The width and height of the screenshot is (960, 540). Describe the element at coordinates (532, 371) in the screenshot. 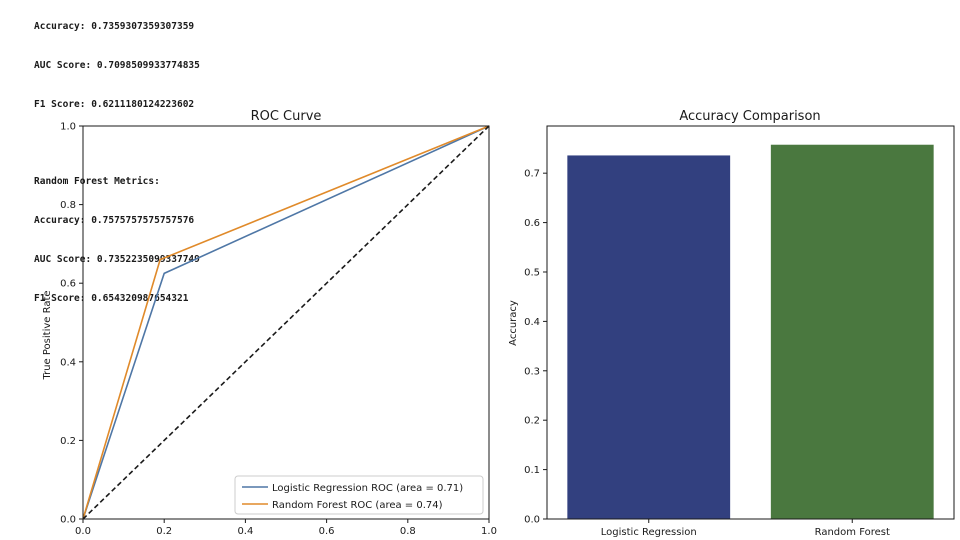

I see `accuracy-y-tick-label: 0.3` at that location.